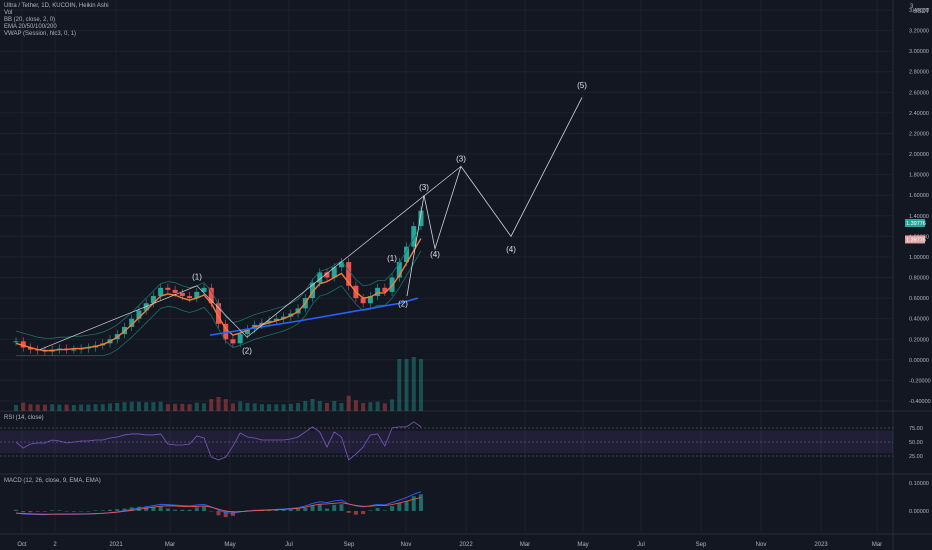  Describe the element at coordinates (916, 457) in the screenshot. I see `rsi-level-label: 25.00` at that location.